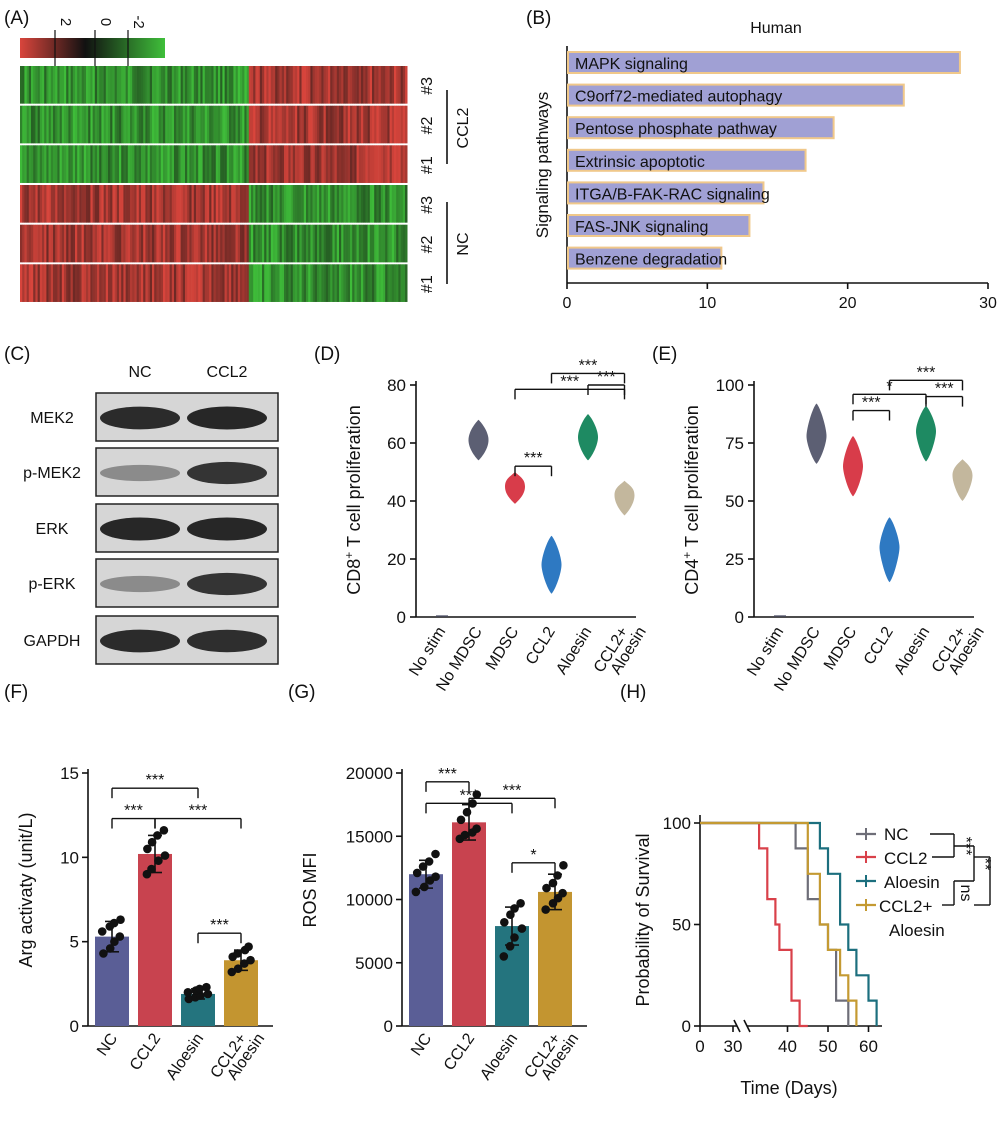 This screenshot has height=1124, width=1000. I want to click on y-tick-label: 10000, so click(369, 900).